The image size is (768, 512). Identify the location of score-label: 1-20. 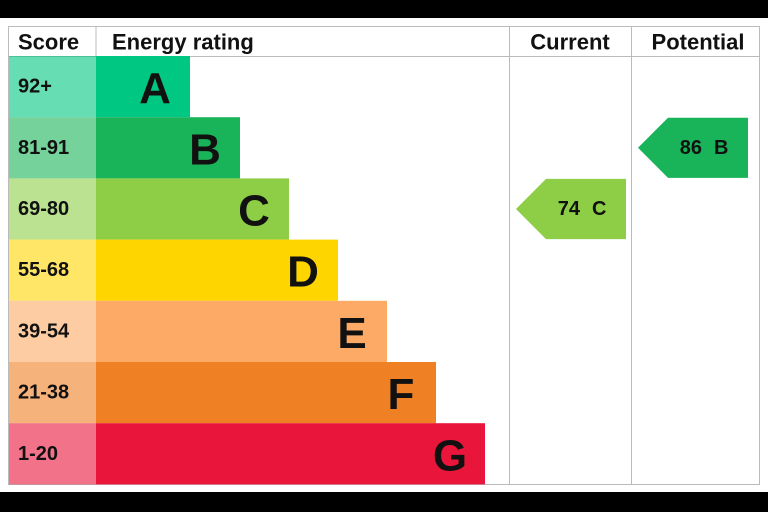
(38, 454).